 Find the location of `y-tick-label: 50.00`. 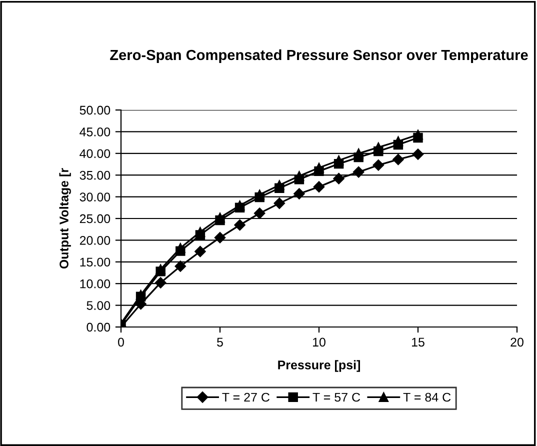

y-tick-label: 50.00 is located at coordinates (95, 110).